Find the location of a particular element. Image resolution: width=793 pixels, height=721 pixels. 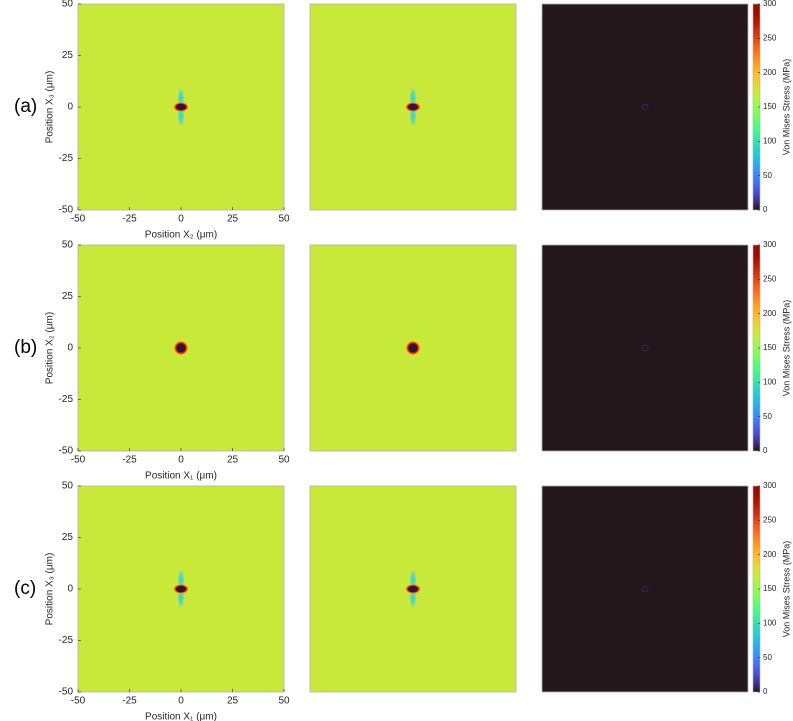

row-label: (a) is located at coordinates (25, 106).